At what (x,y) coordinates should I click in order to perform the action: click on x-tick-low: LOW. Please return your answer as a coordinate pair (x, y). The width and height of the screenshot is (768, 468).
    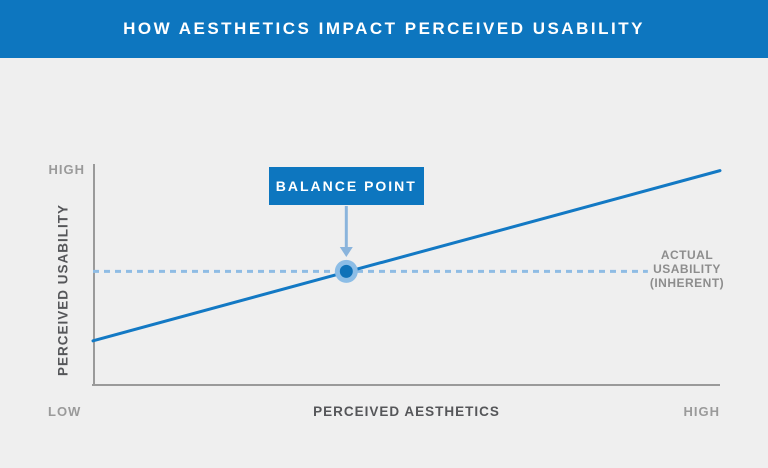
    Looking at the image, I should click on (65, 411).